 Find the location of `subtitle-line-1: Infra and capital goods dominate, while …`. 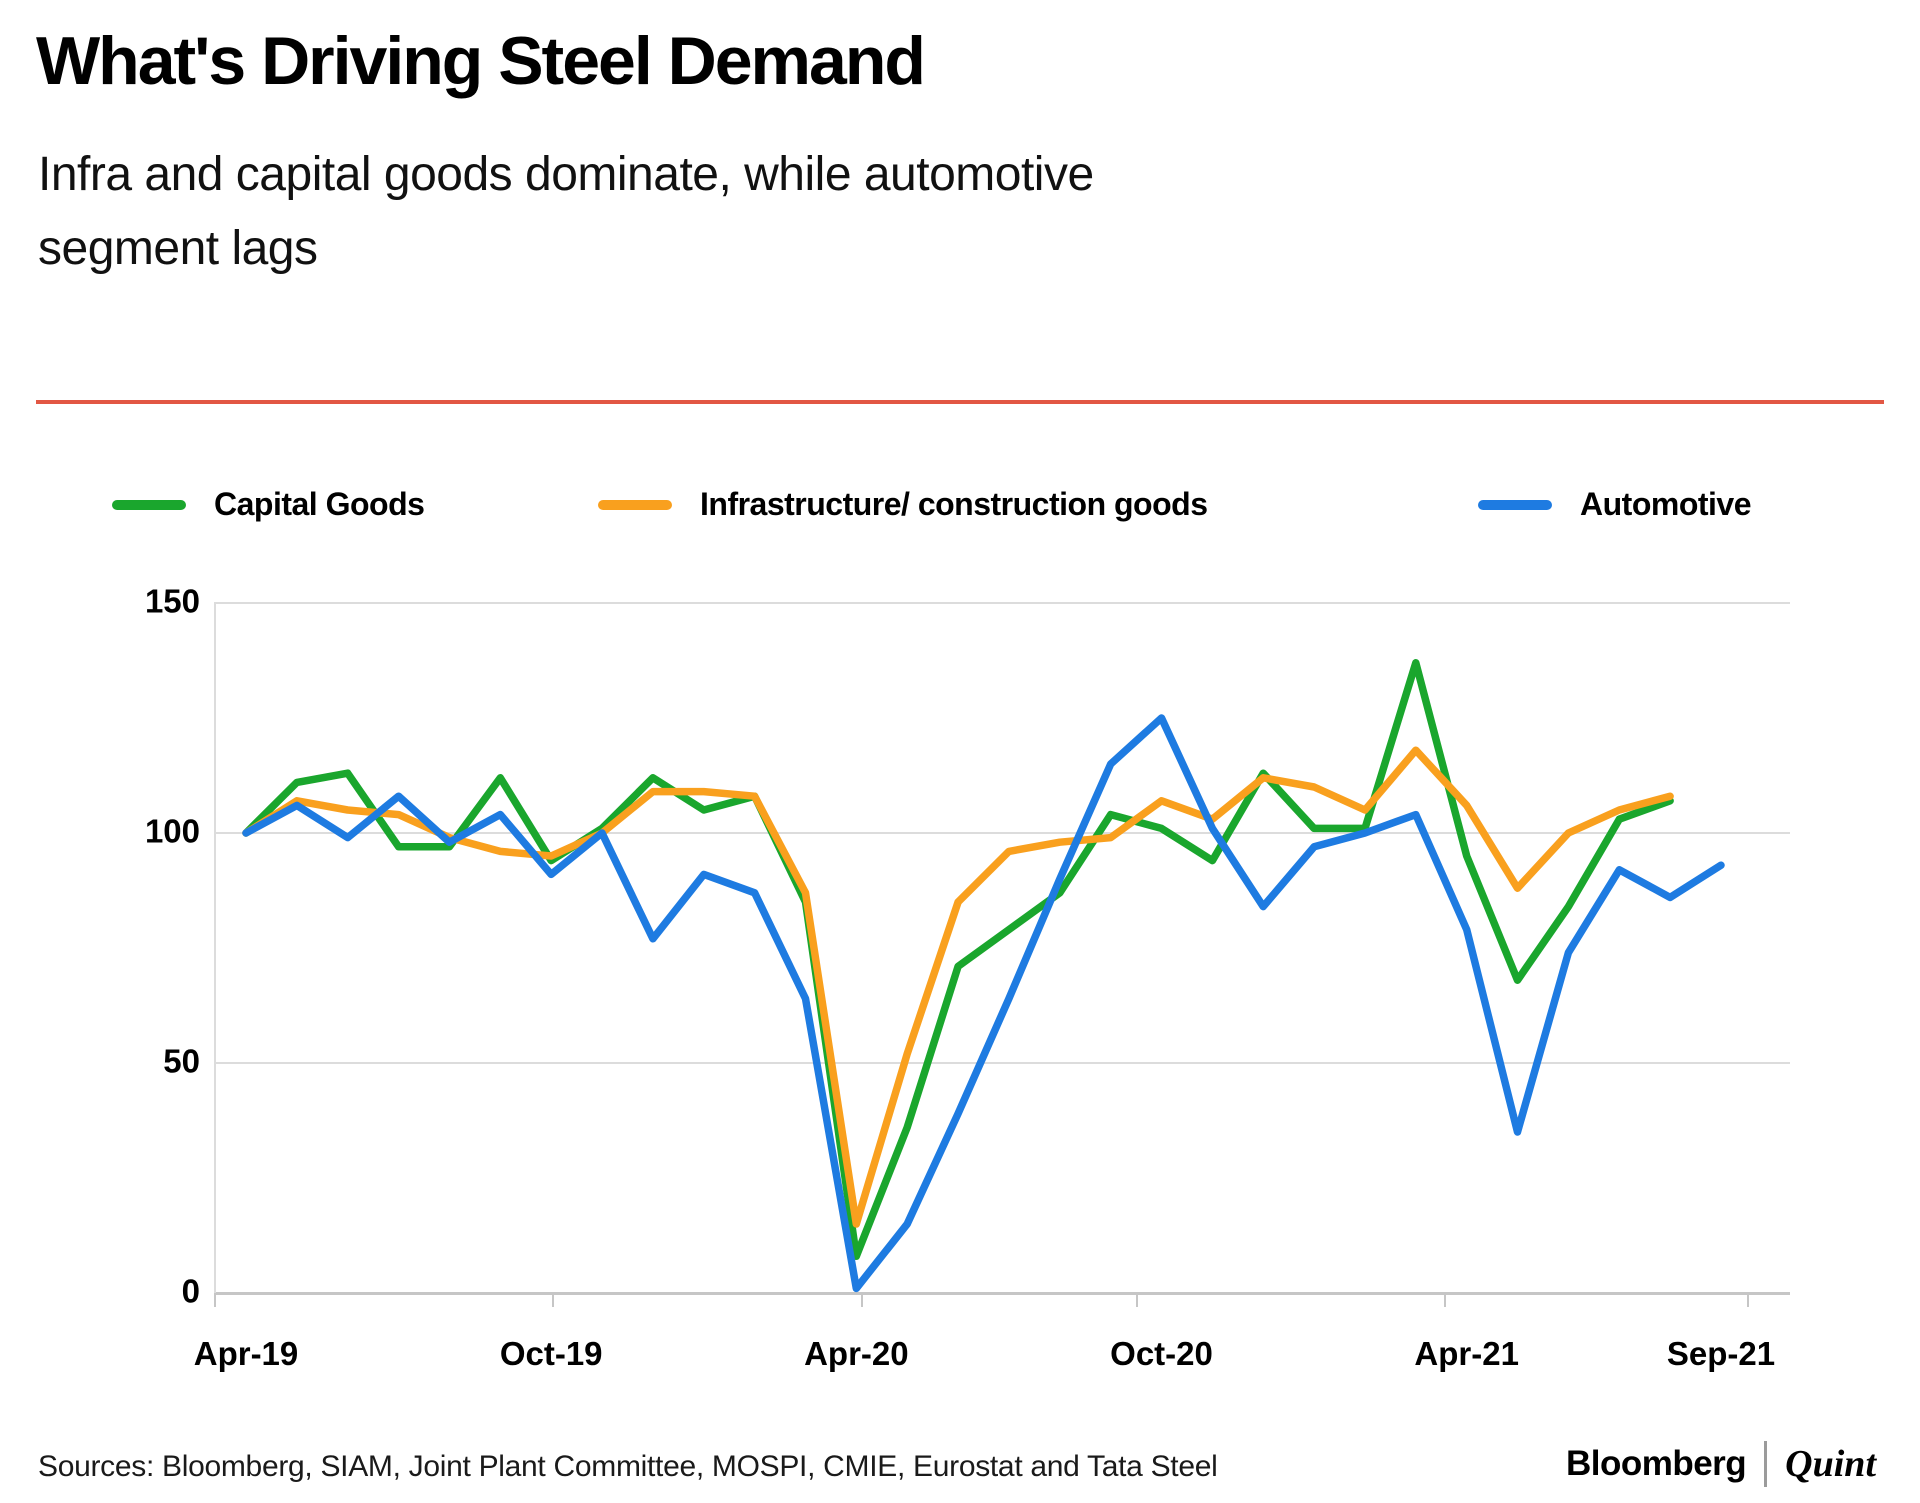

subtitle-line-1: Infra and capital goods dominate, while … is located at coordinates (566, 174).